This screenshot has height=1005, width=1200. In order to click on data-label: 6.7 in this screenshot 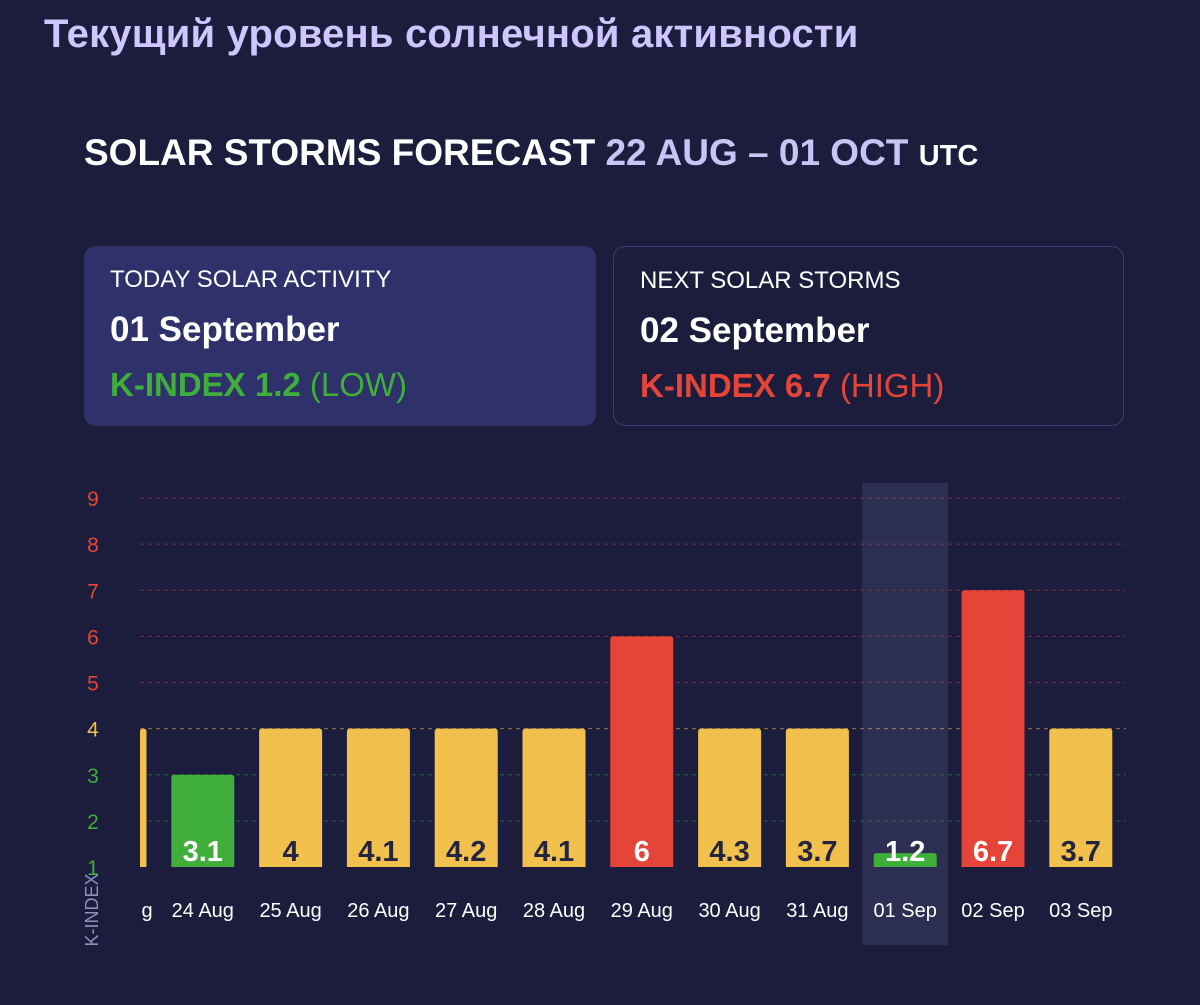, I will do `click(993, 852)`.